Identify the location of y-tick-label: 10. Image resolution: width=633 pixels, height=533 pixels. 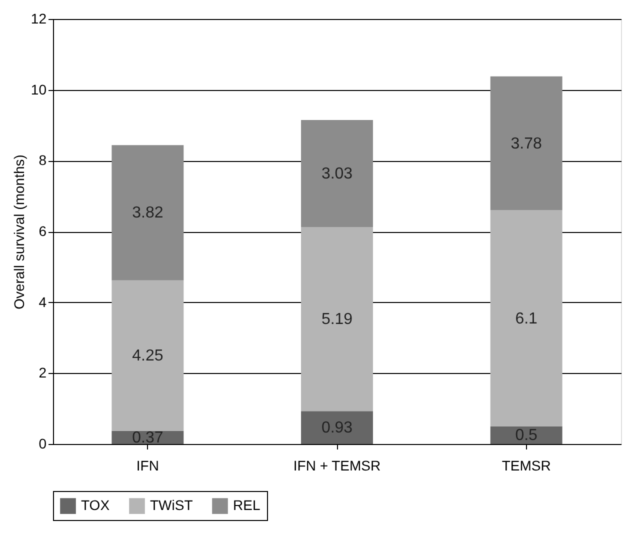
(38, 89).